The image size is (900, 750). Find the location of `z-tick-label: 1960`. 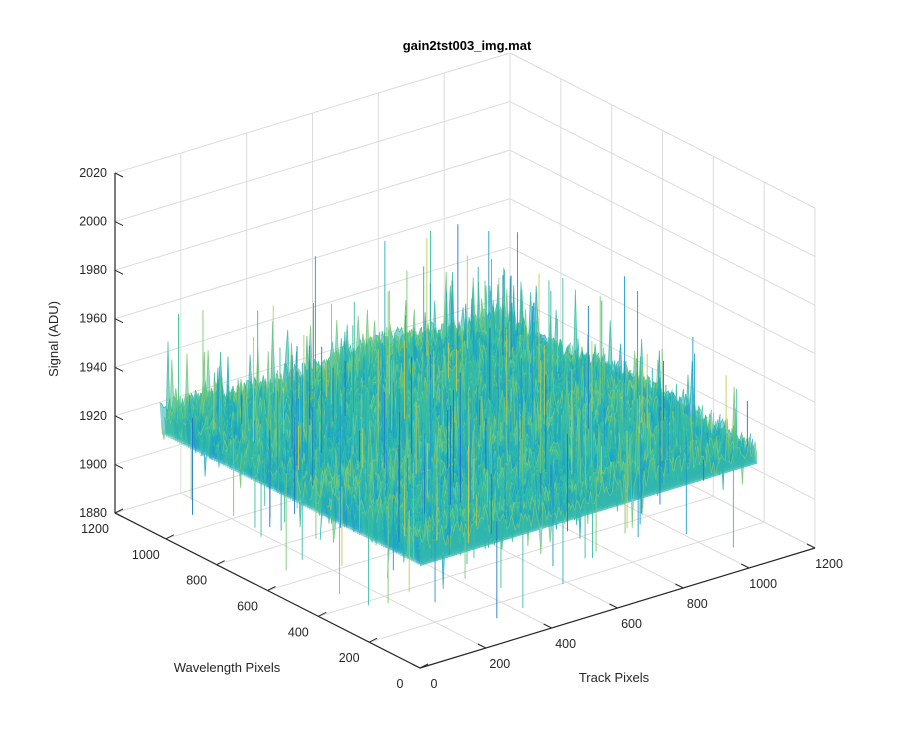

z-tick-label: 1960 is located at coordinates (93, 319).